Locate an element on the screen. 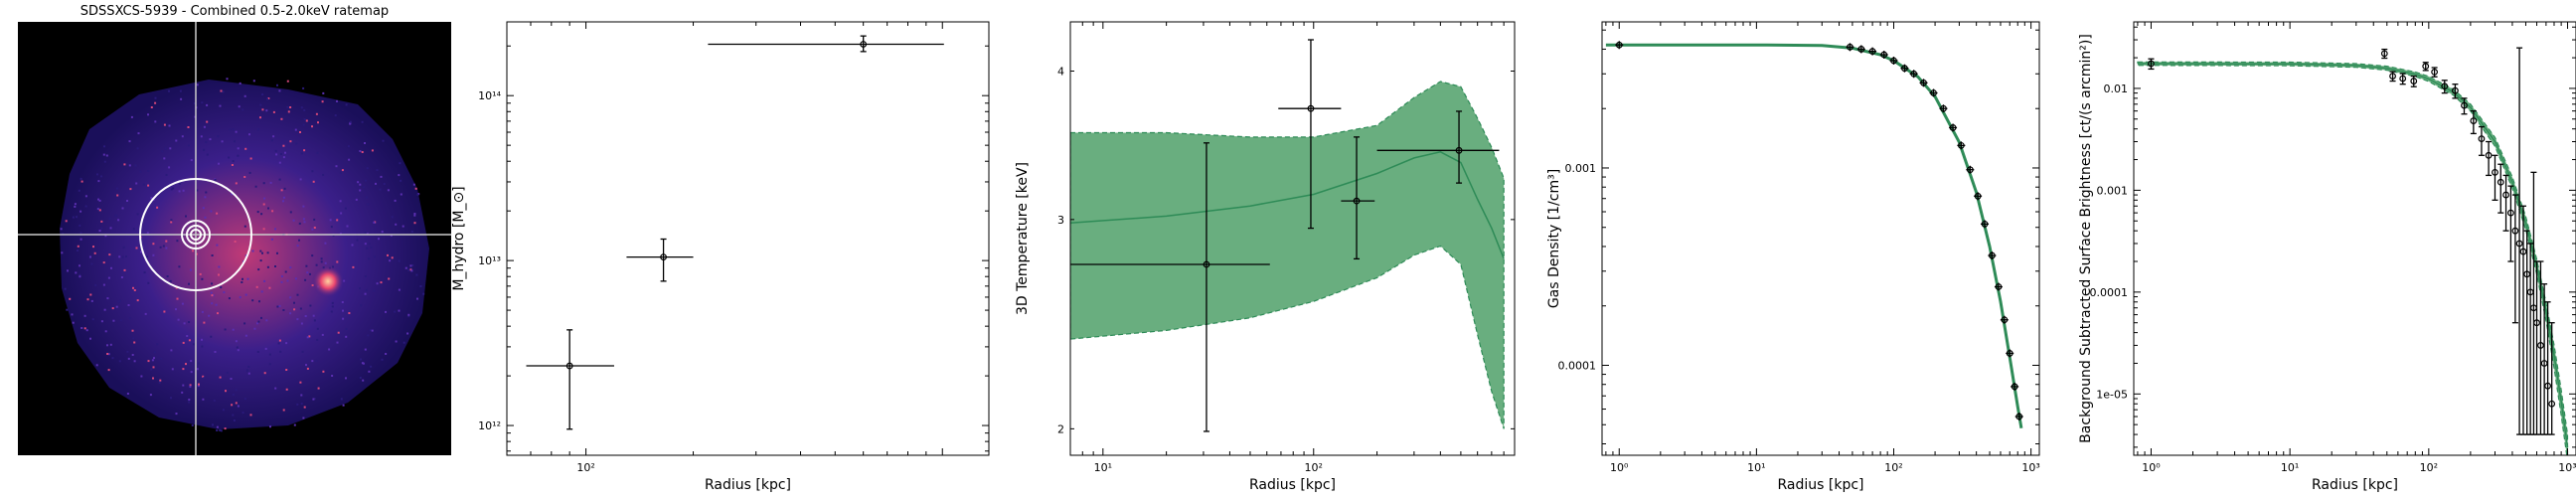 The width and height of the screenshot is (2576, 501). y-axis-label: M_hydro [M_⊙] is located at coordinates (459, 238).